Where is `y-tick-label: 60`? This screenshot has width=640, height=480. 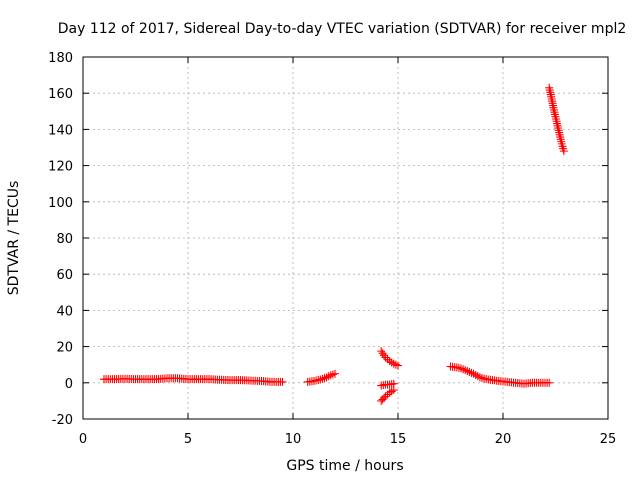 y-tick-label: 60 is located at coordinates (64, 275).